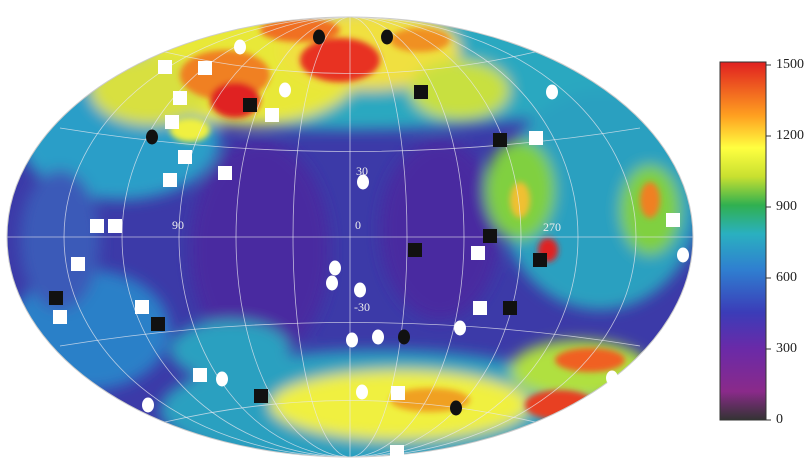 This screenshot has height=462, width=804. Describe the element at coordinates (743, 241) in the screenshot. I see `colorbar` at that location.